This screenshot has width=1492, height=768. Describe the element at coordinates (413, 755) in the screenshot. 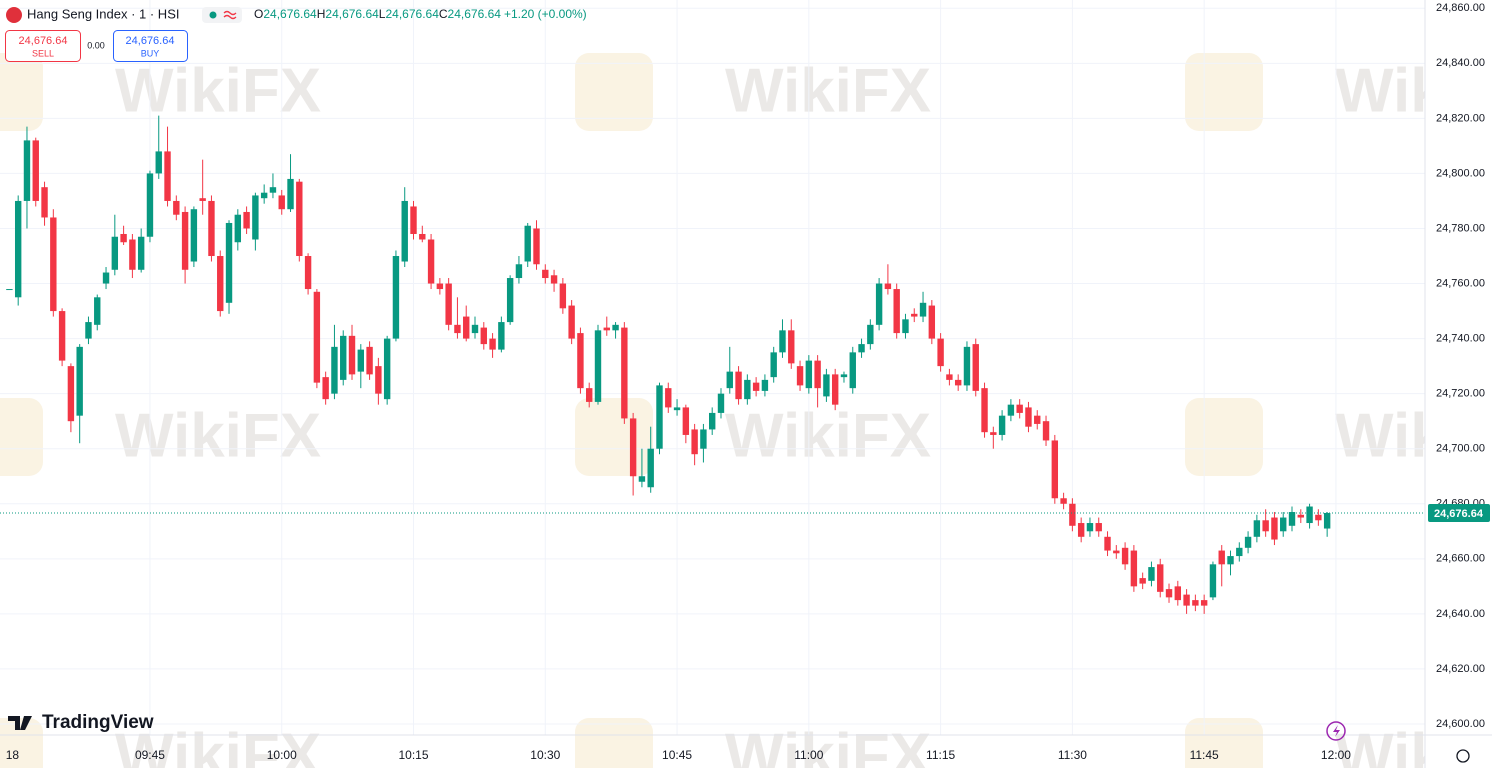

I see `x-tick-label: 10:15` at that location.